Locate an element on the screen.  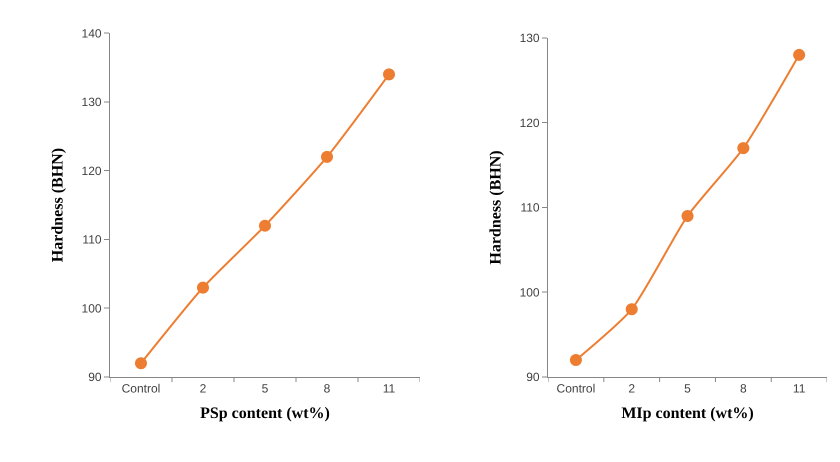
x-axis-title: PSp content (wt%) is located at coordinates (265, 413).